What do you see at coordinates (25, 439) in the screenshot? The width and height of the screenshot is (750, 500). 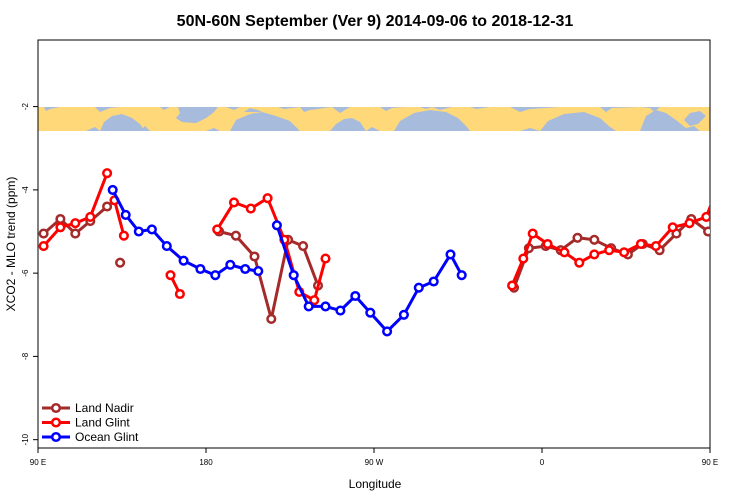 I see `y-tick-label: -10` at bounding box center [25, 439].